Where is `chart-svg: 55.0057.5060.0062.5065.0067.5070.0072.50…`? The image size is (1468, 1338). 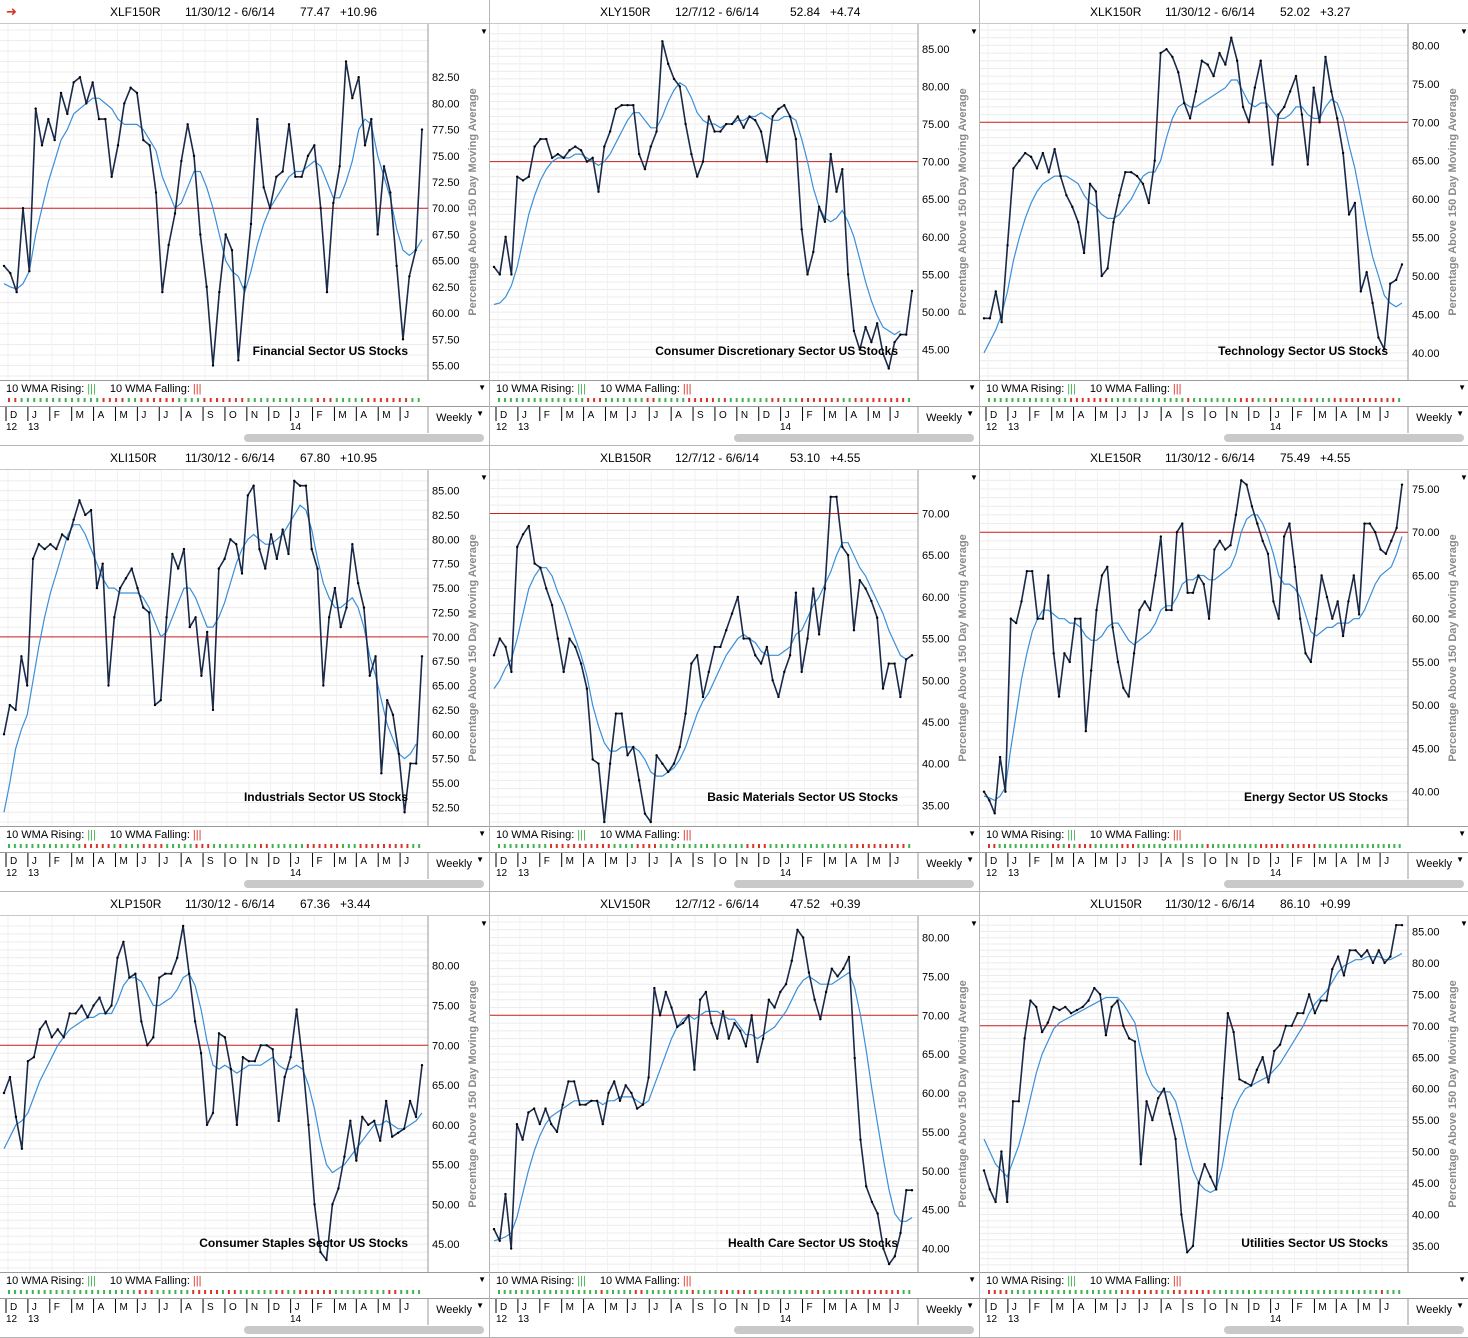
chart-svg: 55.0057.5060.0062.5065.0067.5070.0072.50… is located at coordinates (244, 202).